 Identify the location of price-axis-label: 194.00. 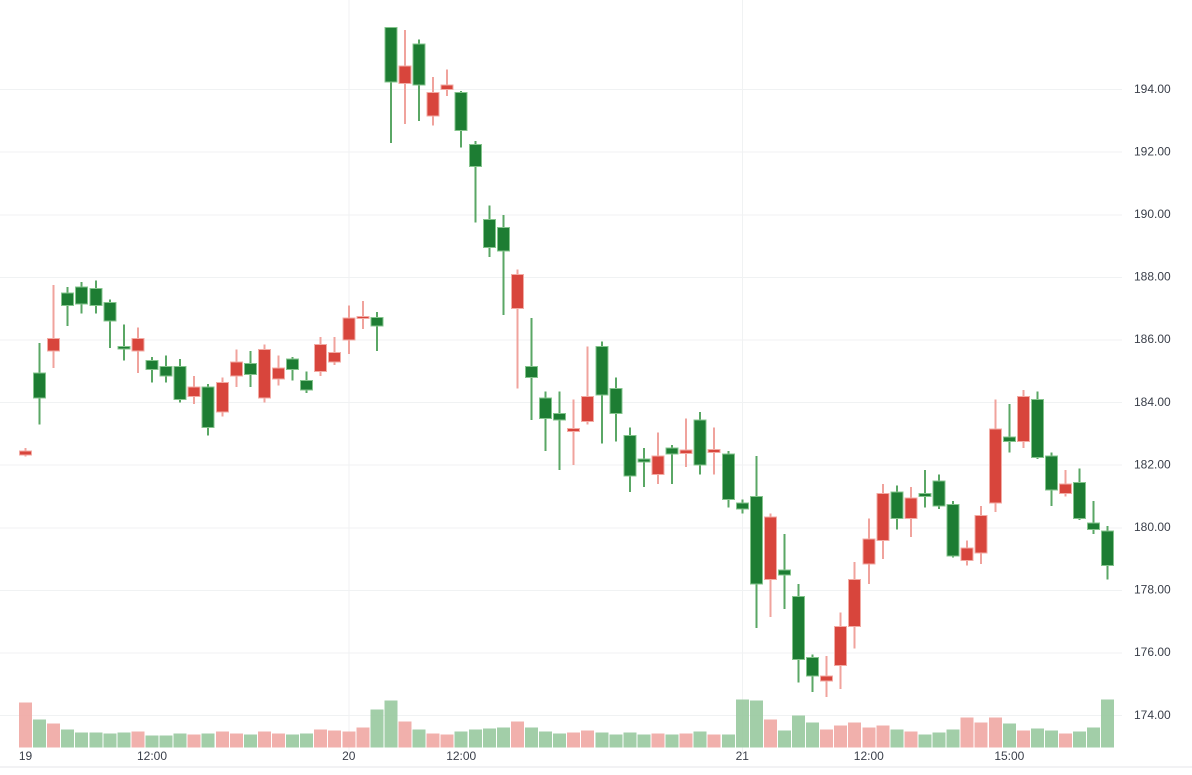
(1152, 89).